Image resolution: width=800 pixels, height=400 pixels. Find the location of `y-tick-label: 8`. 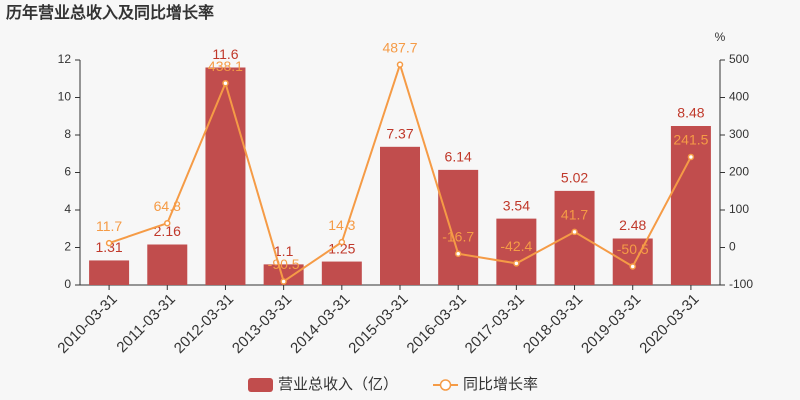

y-tick-label: 8 is located at coordinates (67, 134).